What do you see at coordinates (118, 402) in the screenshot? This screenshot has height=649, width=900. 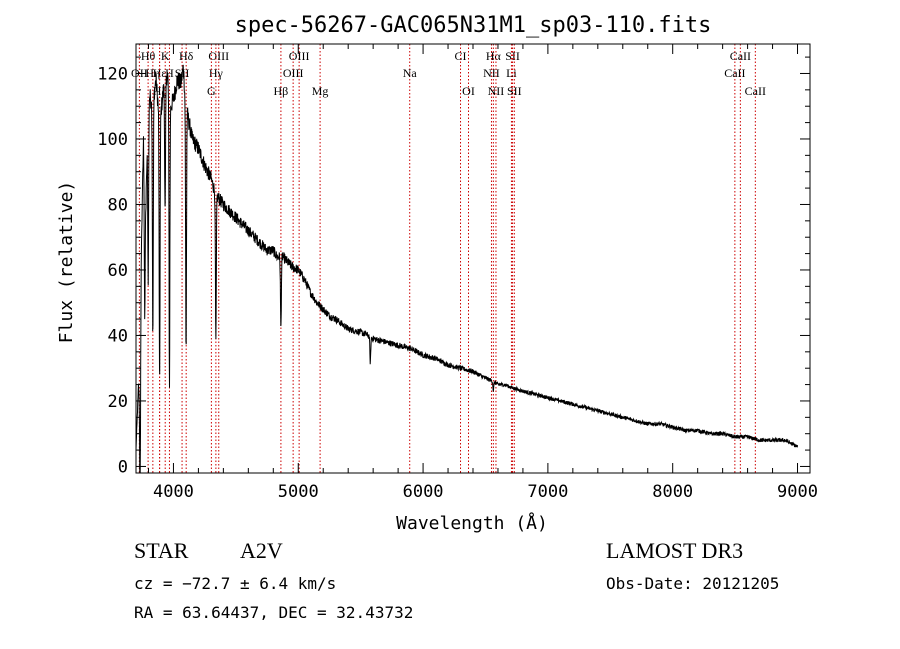 I see `y-tick-label-20: 20` at bounding box center [118, 402].